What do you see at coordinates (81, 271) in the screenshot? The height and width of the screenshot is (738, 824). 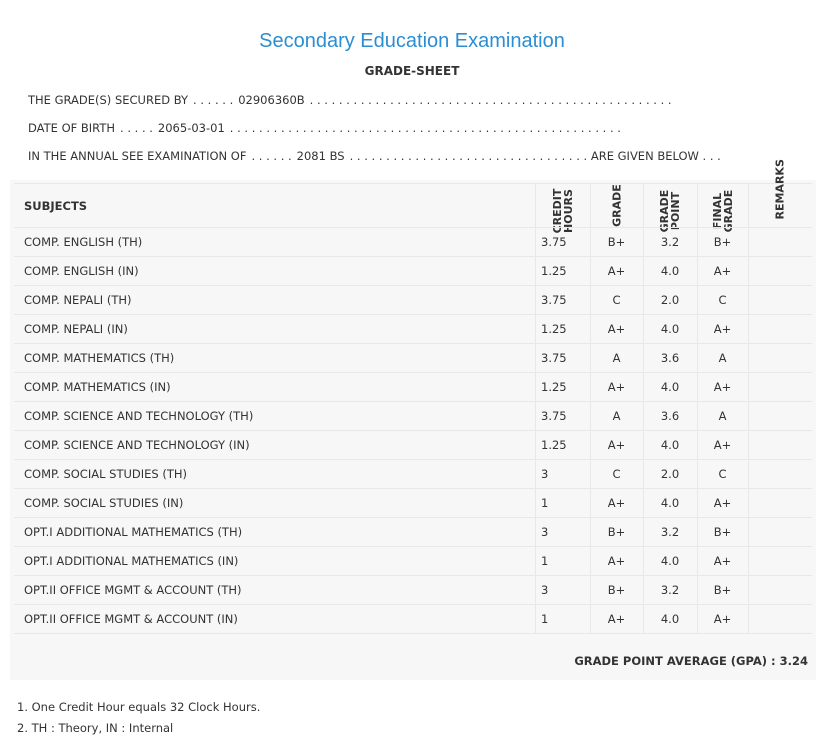 I see `subject: COMP. ENGLISH (IN)` at bounding box center [81, 271].